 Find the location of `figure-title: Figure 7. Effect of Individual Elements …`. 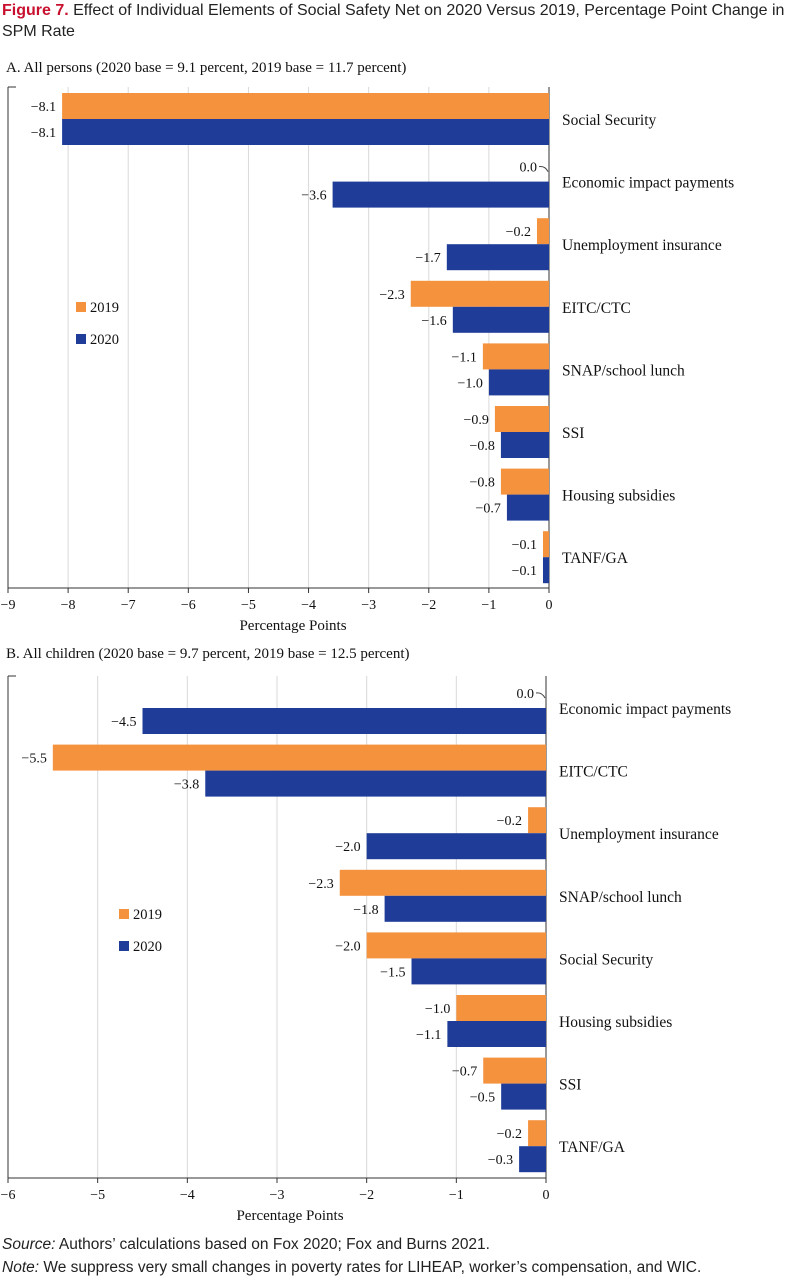

figure-title: Figure 7. Effect of Individual Elements … is located at coordinates (400, 21).